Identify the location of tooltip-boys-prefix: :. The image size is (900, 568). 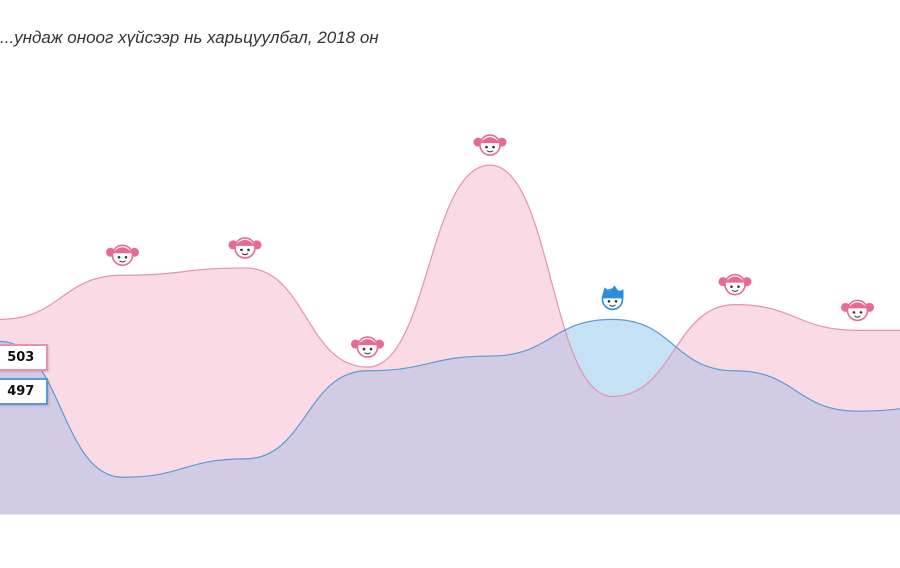
(0, 391).